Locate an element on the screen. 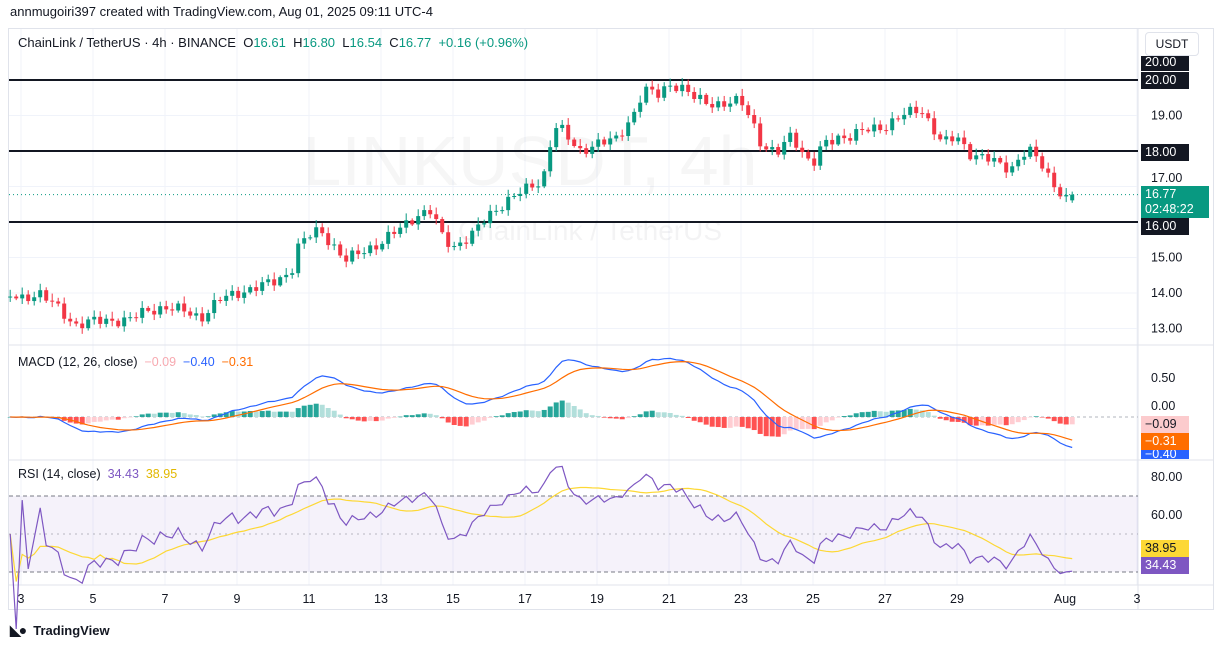 This screenshot has width=1223, height=648. time-tick-label: 7 is located at coordinates (165, 599).